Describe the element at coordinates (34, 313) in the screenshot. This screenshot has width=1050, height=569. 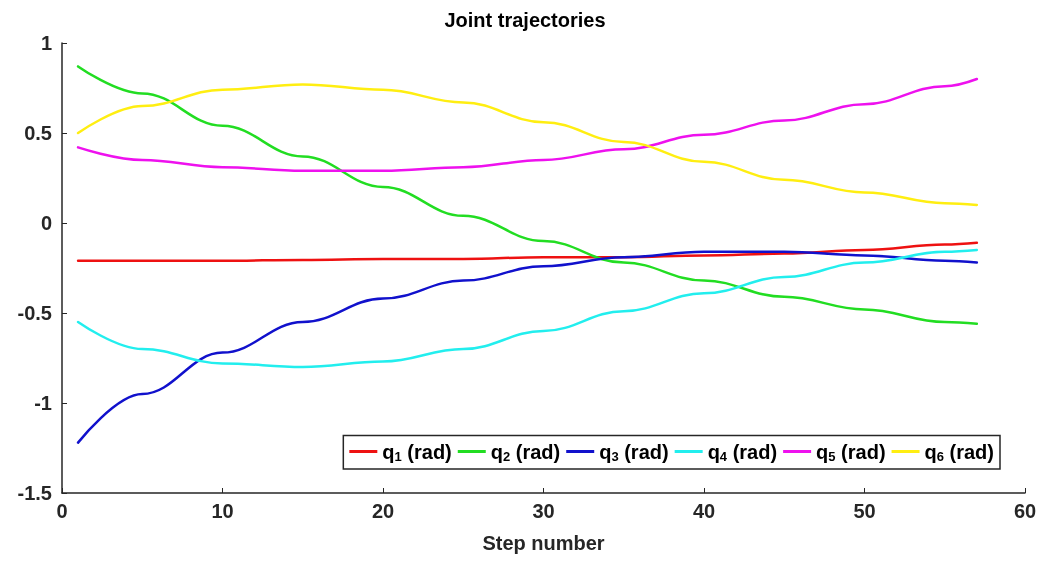
I see `y-tick-label: -0.5` at that location.